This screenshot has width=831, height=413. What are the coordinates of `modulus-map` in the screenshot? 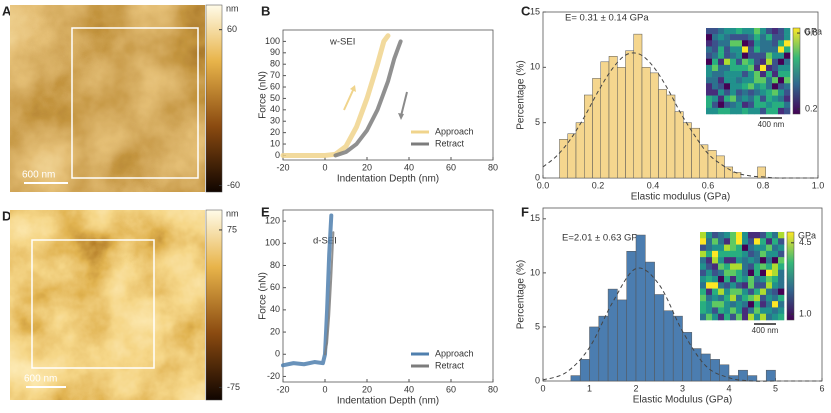 It's located at (748, 71).